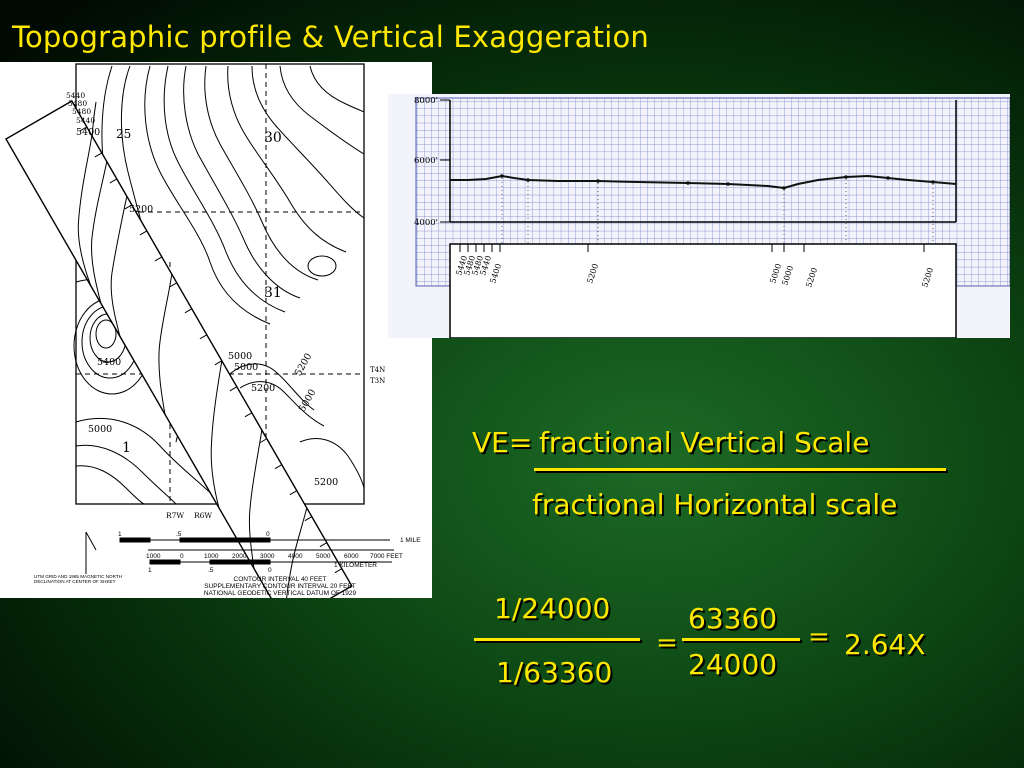 Image resolution: width=1024 pixels, height=768 pixels. I want to click on scale-feet-label: 5000, so click(323, 556).